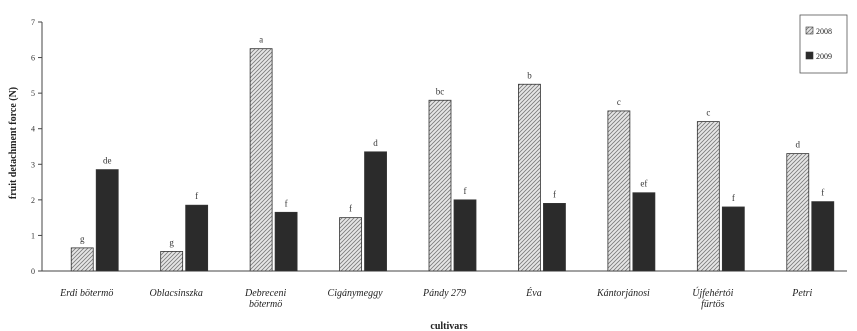 The image size is (857, 331). I want to click on x-tick-label: Petri, so click(801, 293).